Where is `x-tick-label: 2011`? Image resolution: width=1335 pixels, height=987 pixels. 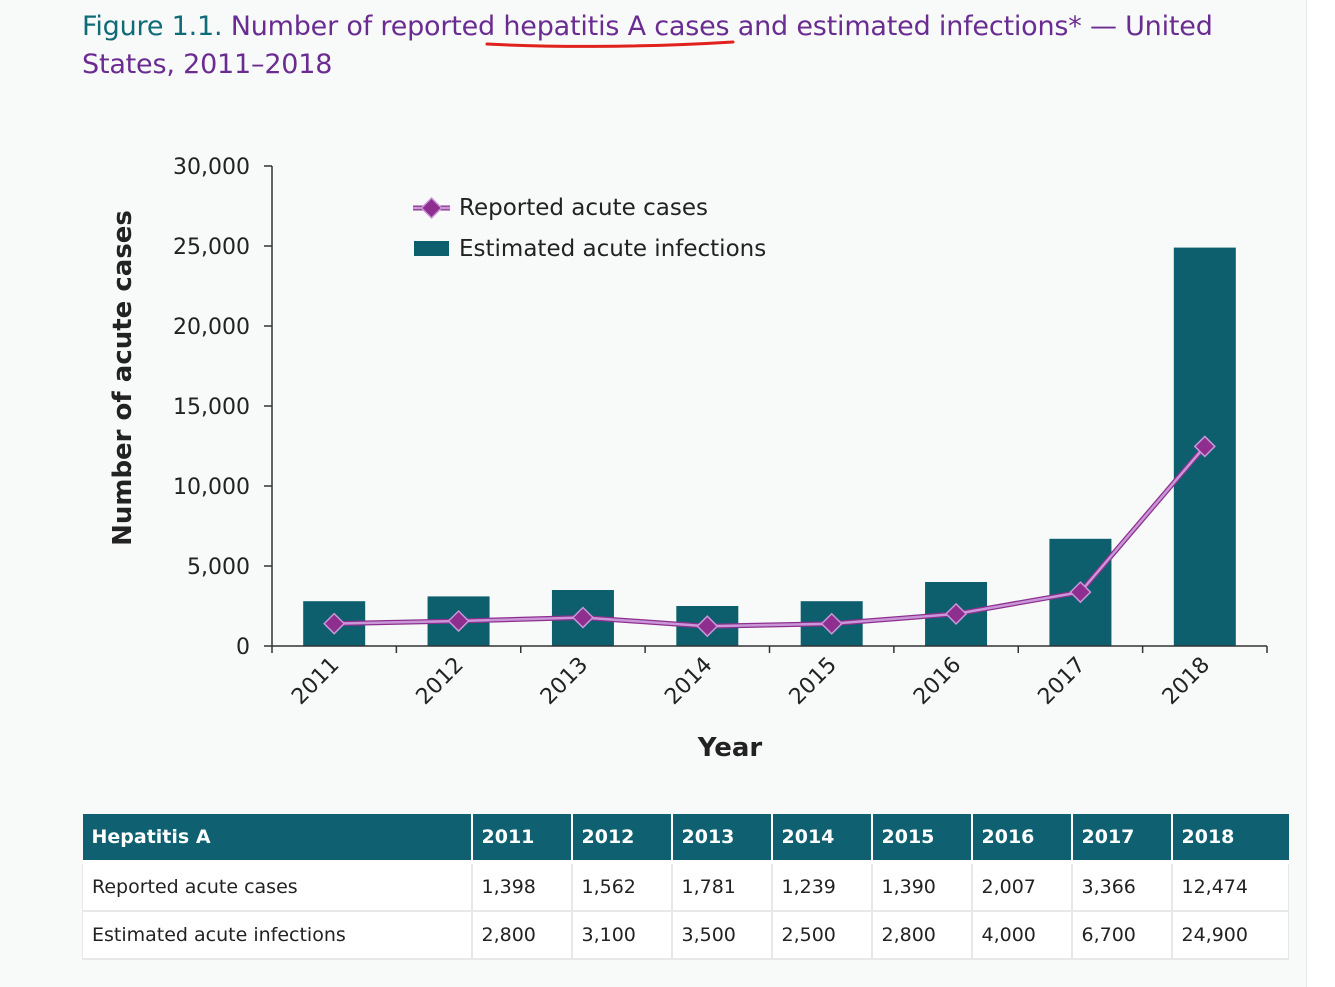
x-tick-label: 2011 is located at coordinates (315, 681).